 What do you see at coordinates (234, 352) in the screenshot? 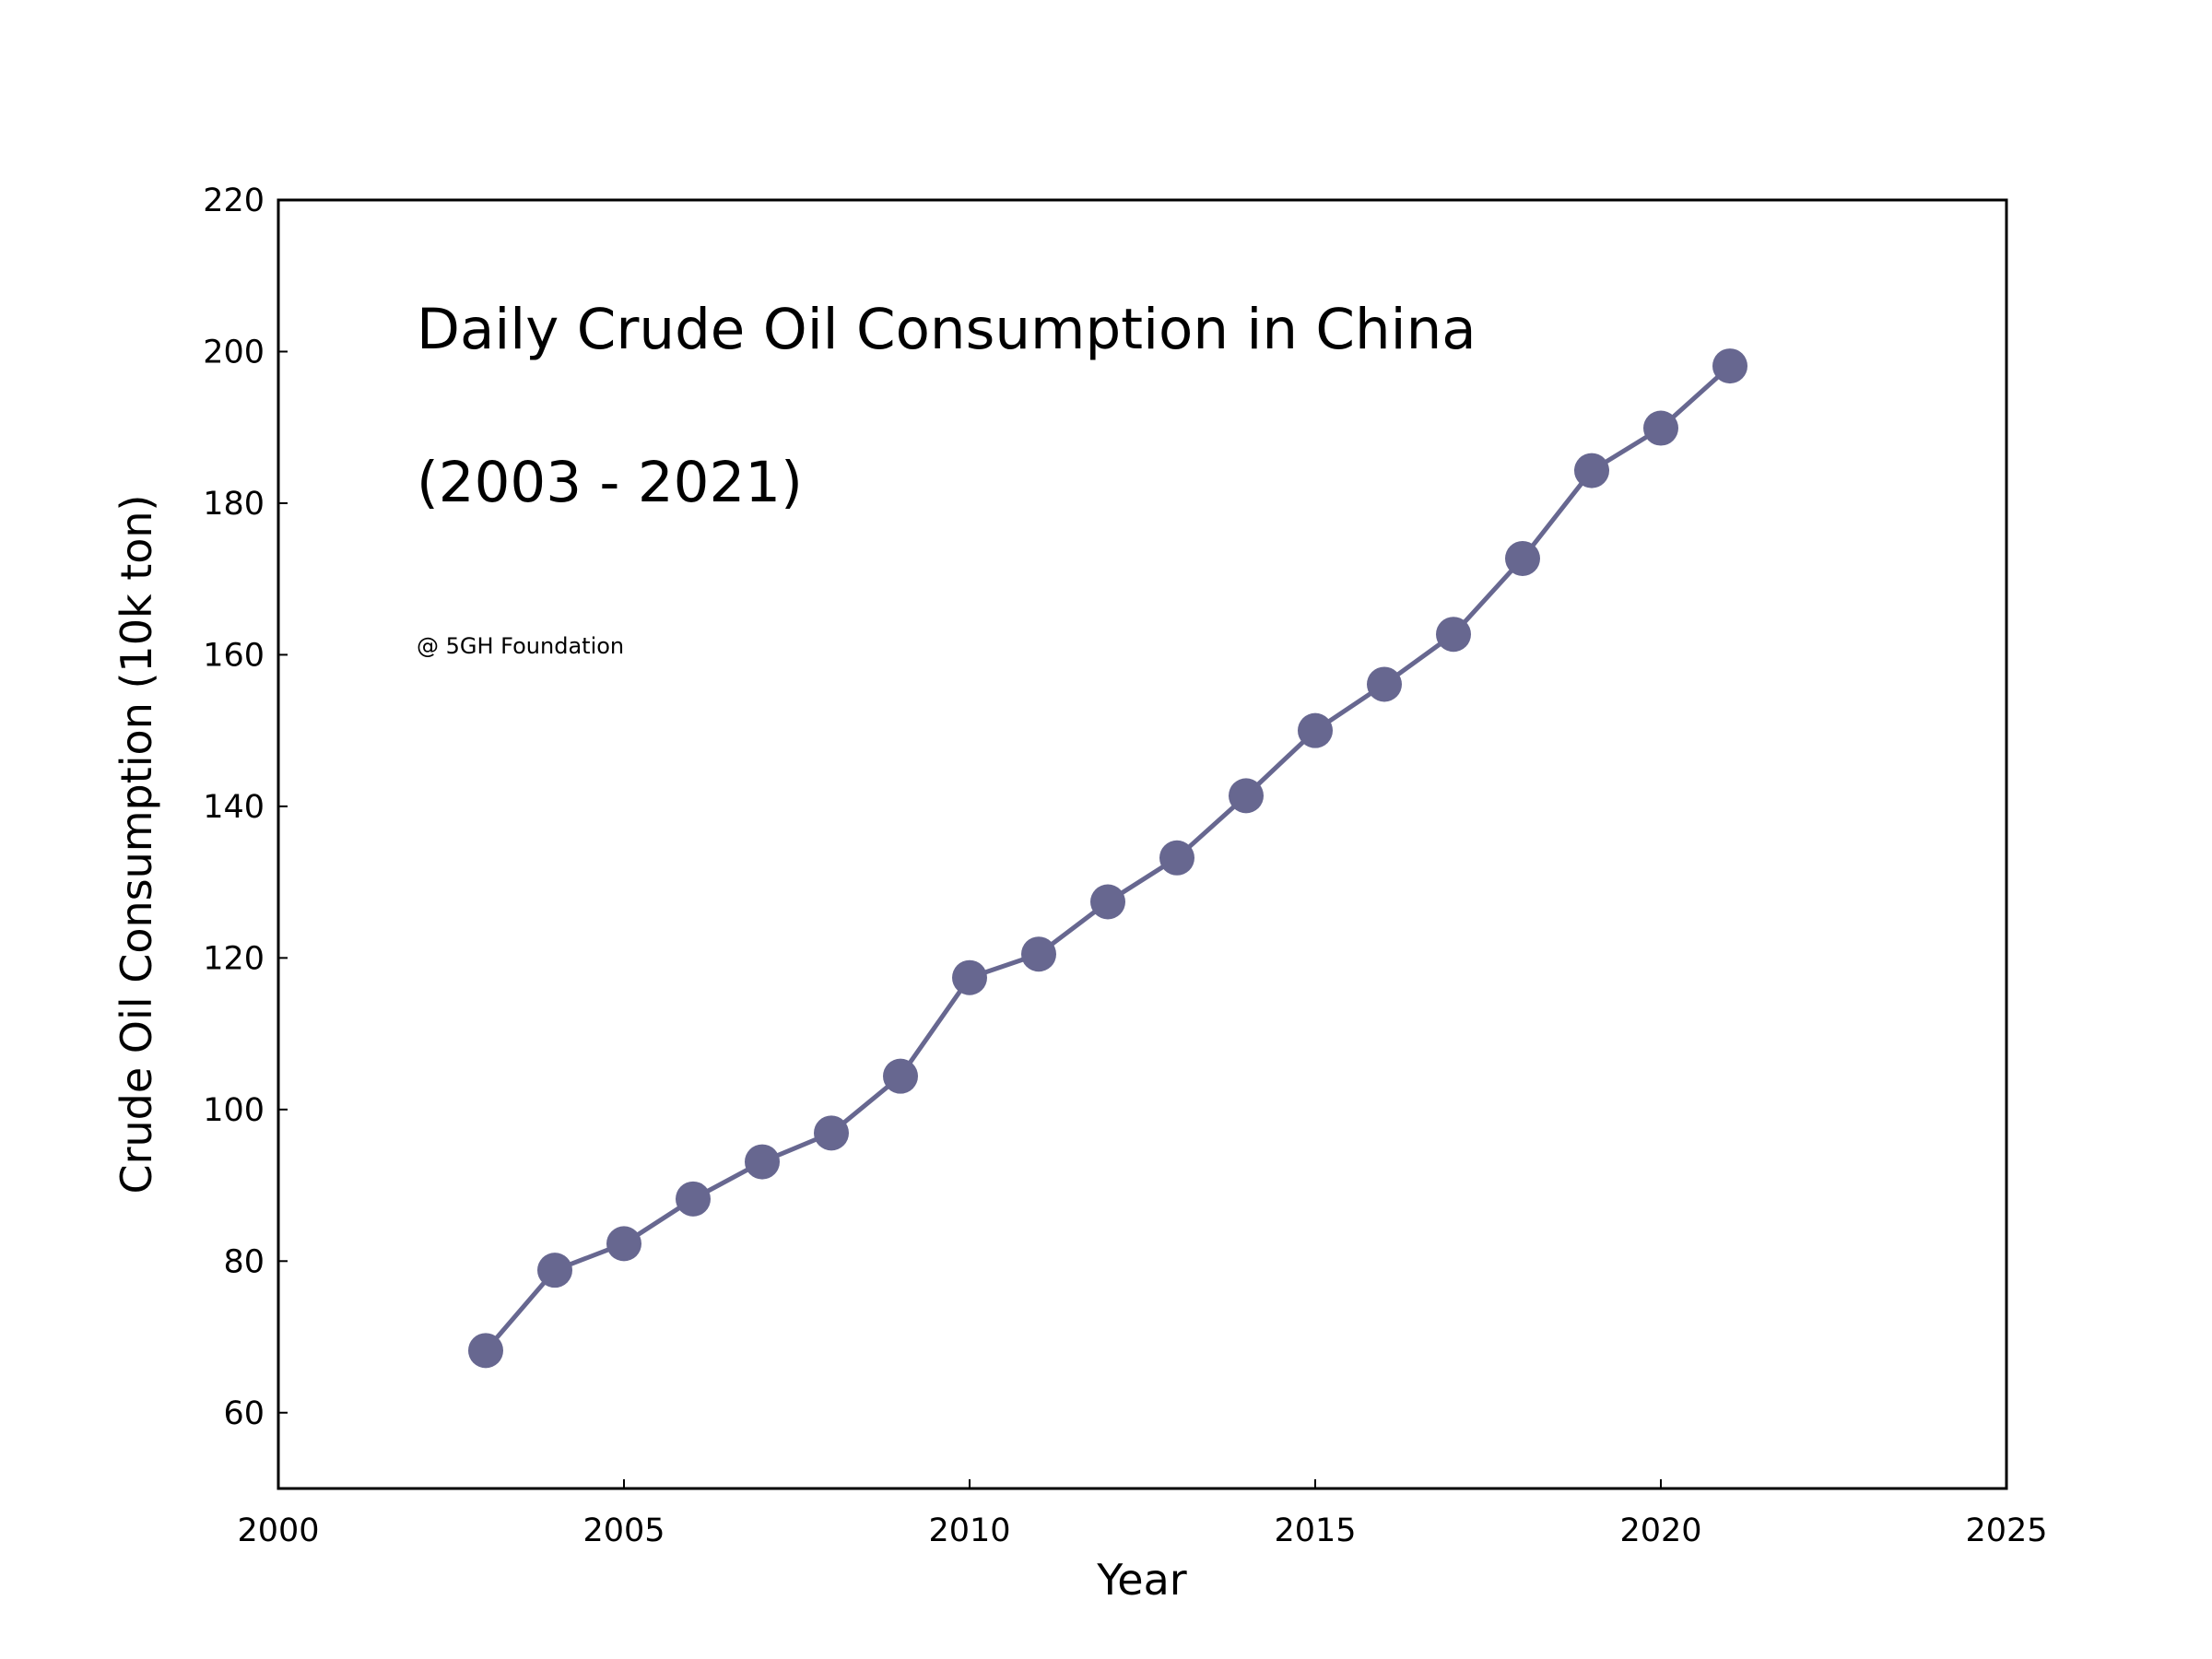
I see `y-tick-label: 200` at bounding box center [234, 352].